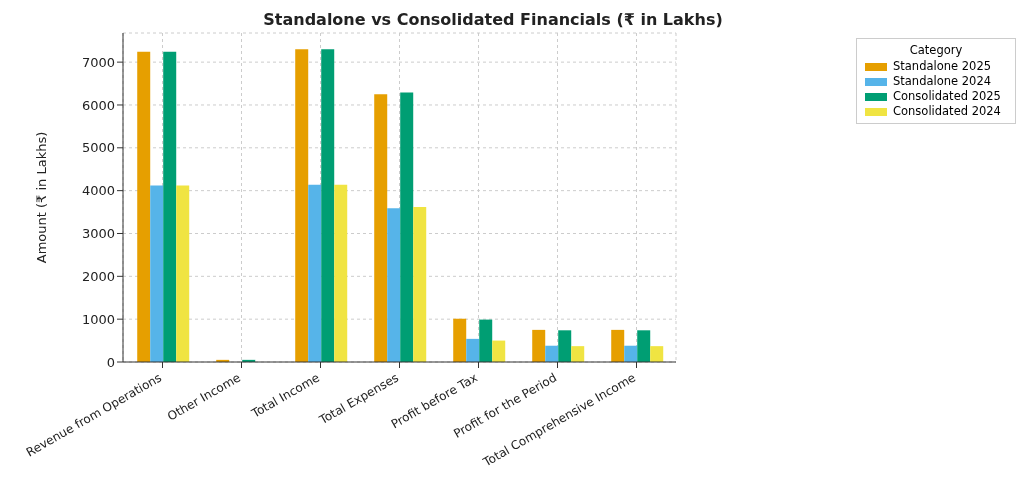 This screenshot has width=1024, height=482. What do you see at coordinates (98, 234) in the screenshot?
I see `y-tick-label: 3000` at bounding box center [98, 234].